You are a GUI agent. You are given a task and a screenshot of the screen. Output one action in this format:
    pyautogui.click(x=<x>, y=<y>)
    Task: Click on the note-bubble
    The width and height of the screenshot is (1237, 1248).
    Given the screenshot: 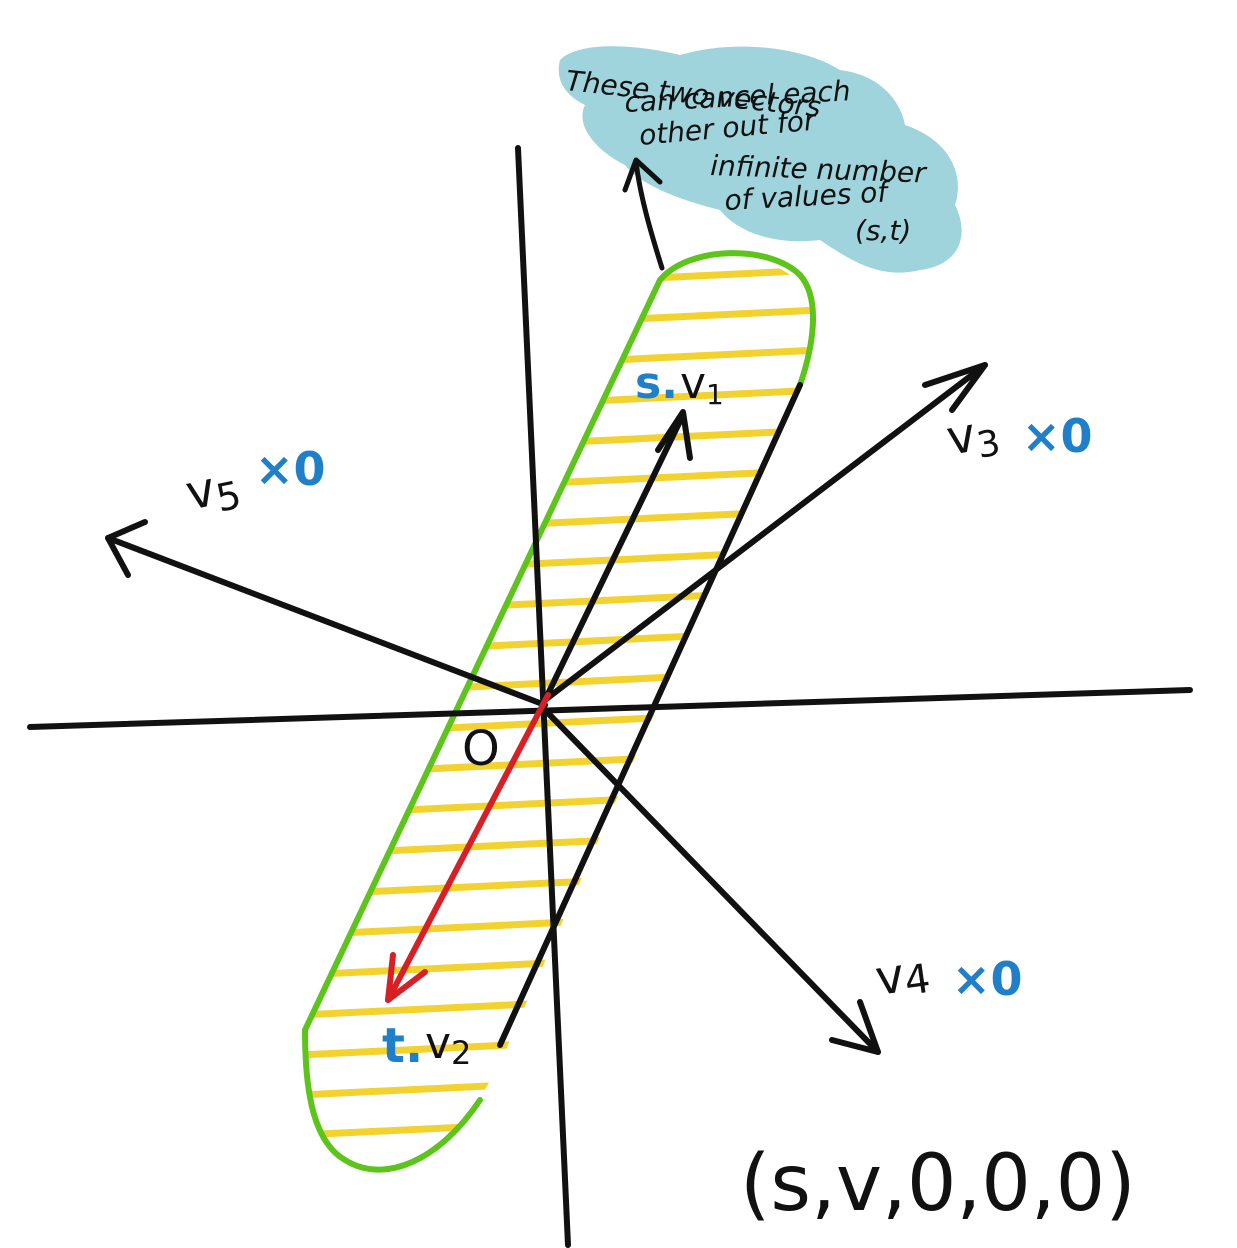 What is the action you would take?
    pyautogui.click(x=760, y=159)
    